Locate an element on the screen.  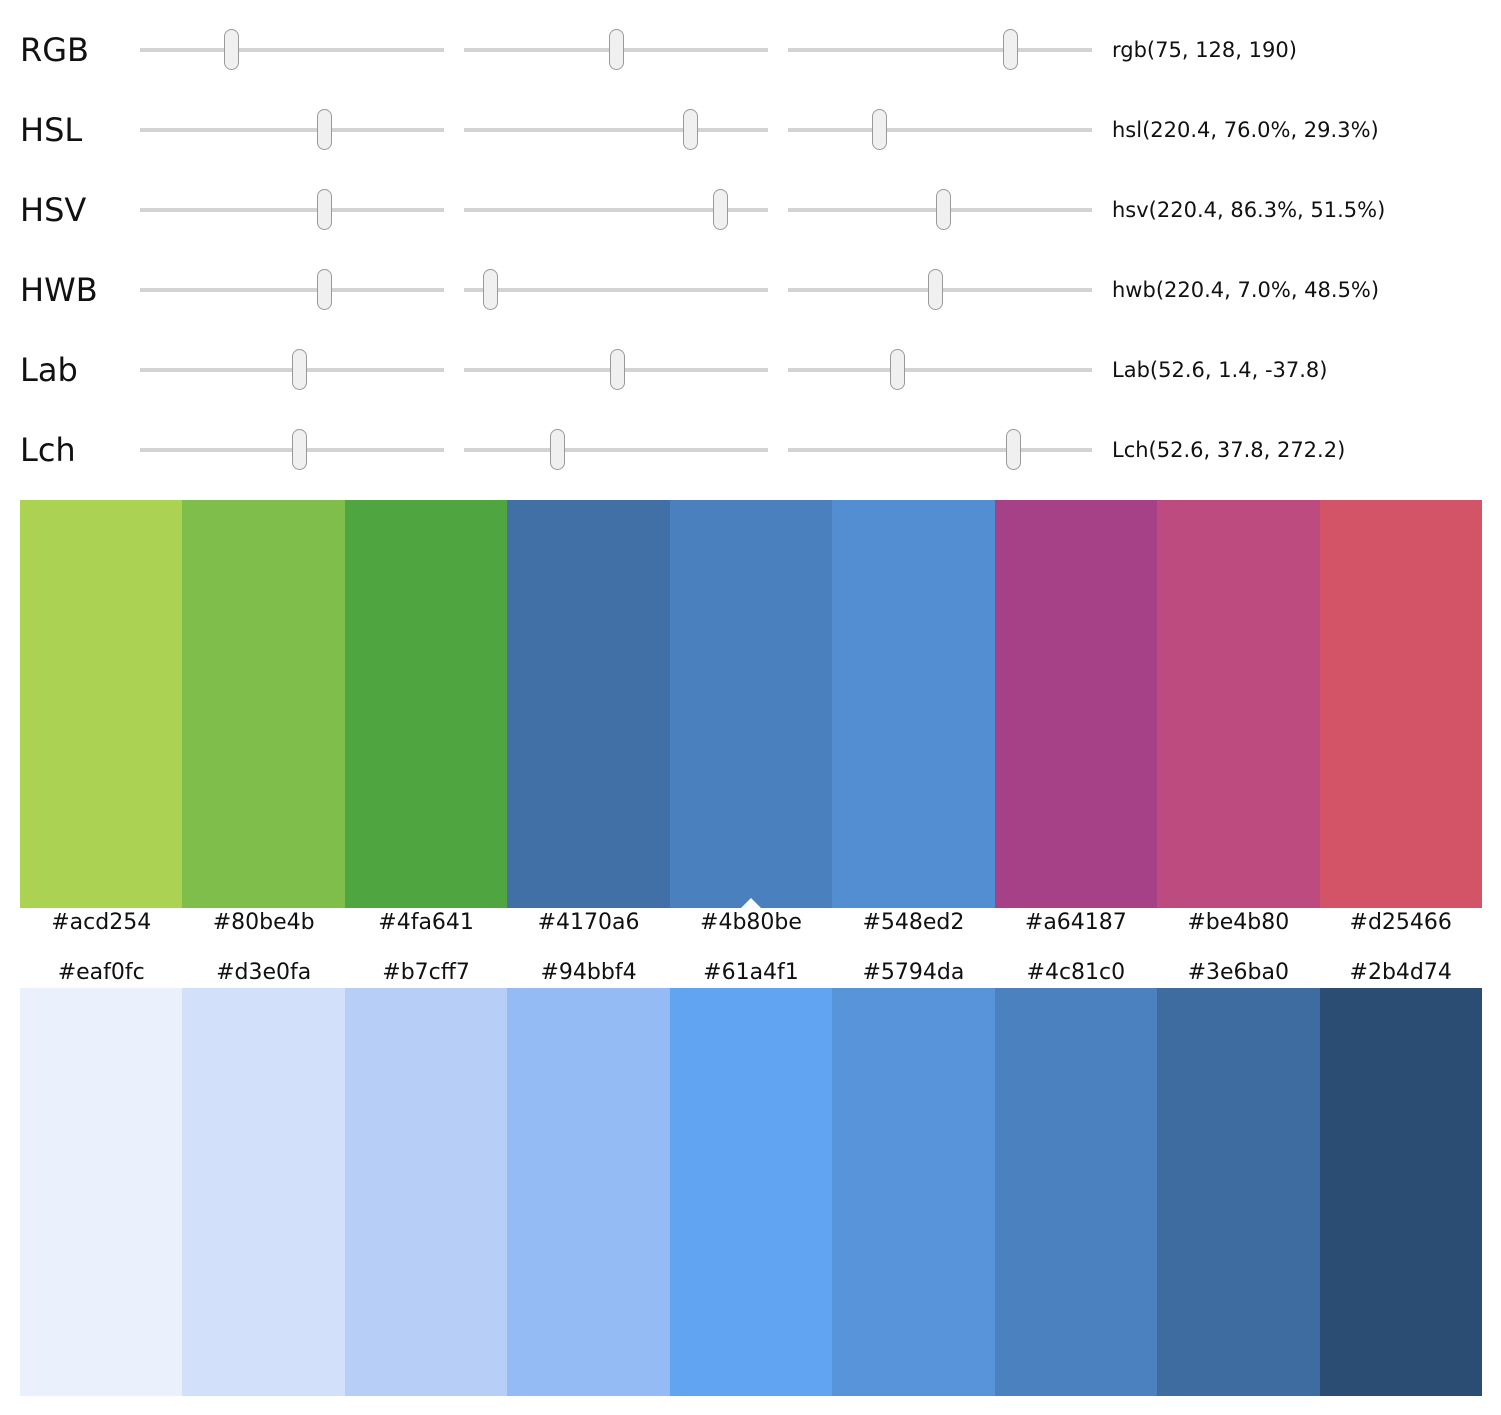
model-label: HSV is located at coordinates (53, 210).